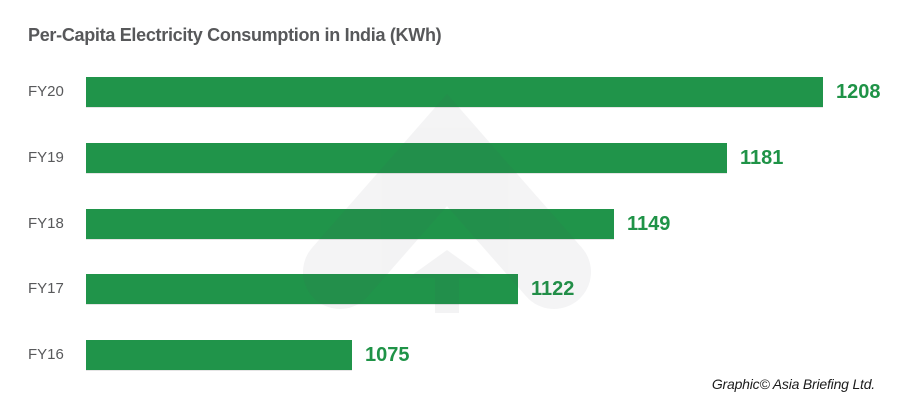 This screenshot has height=412, width=900. What do you see at coordinates (450, 355) in the screenshot?
I see `bar-row: FY16 1075` at bounding box center [450, 355].